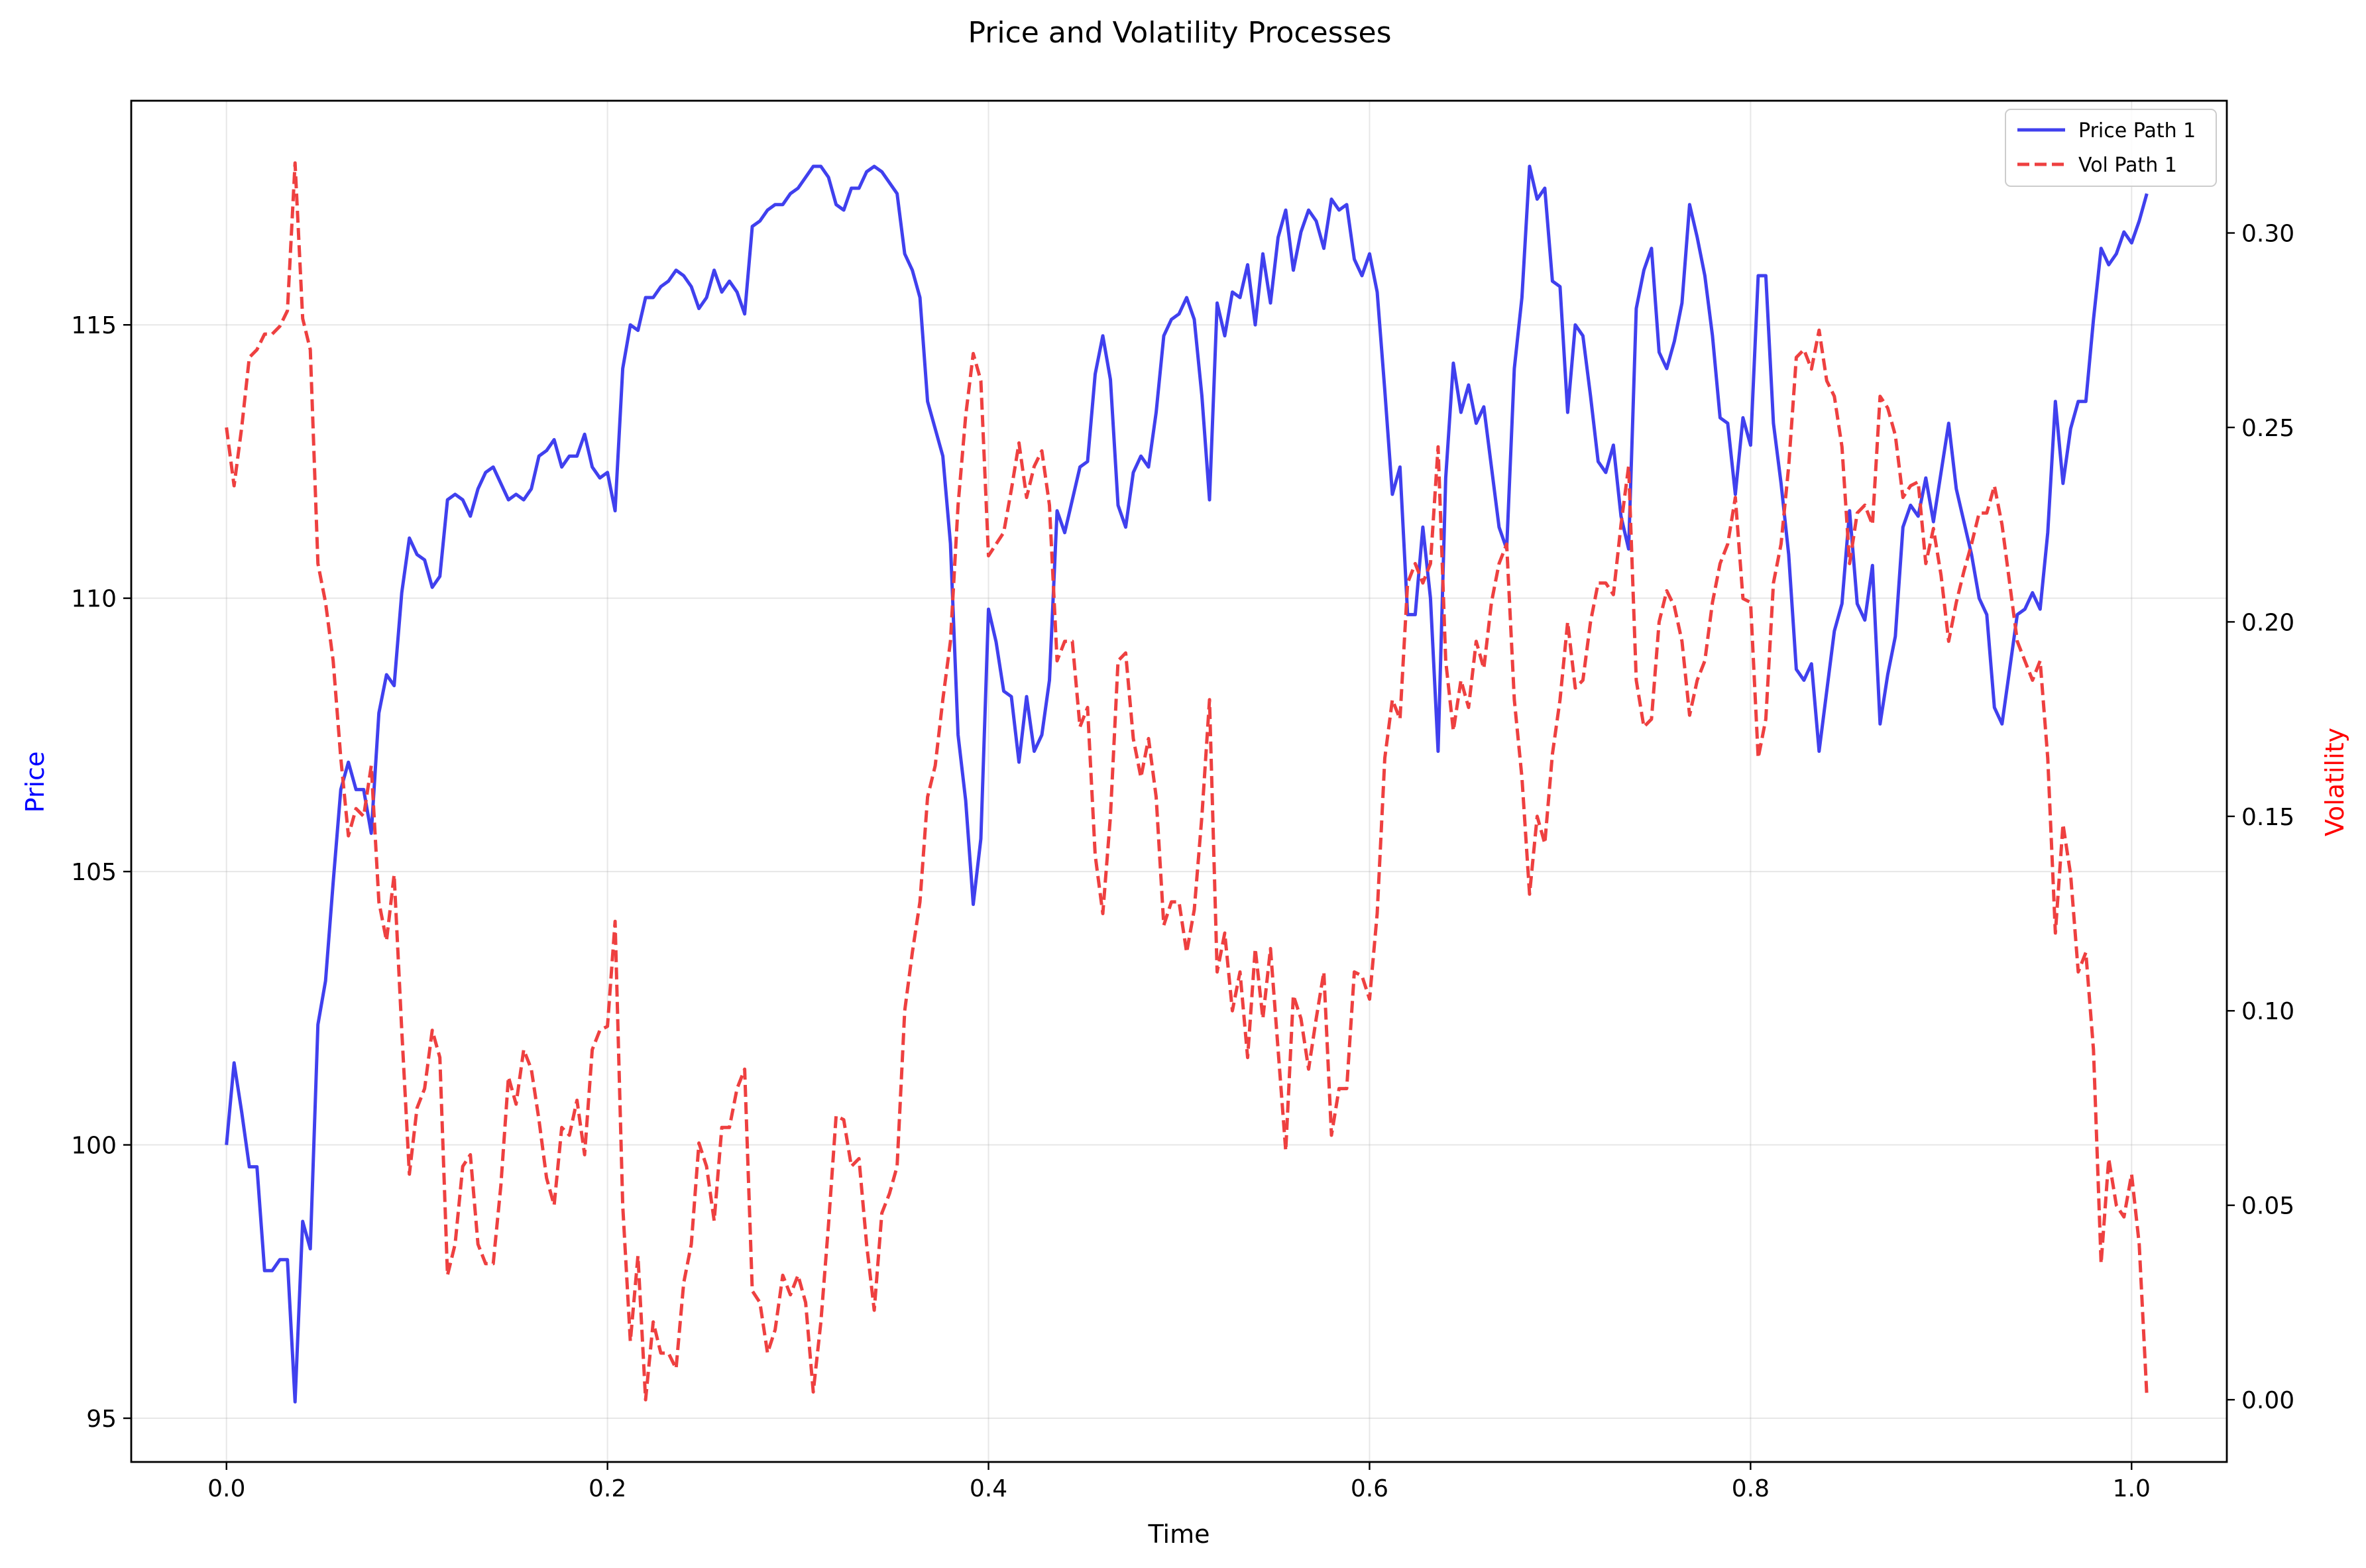 The height and width of the screenshot is (1568, 2366). Describe the element at coordinates (1179, 1482) in the screenshot. I see `x-axis-ticks: 0.0 0.2 0.4 0.6 0.8 1.0` at that location.